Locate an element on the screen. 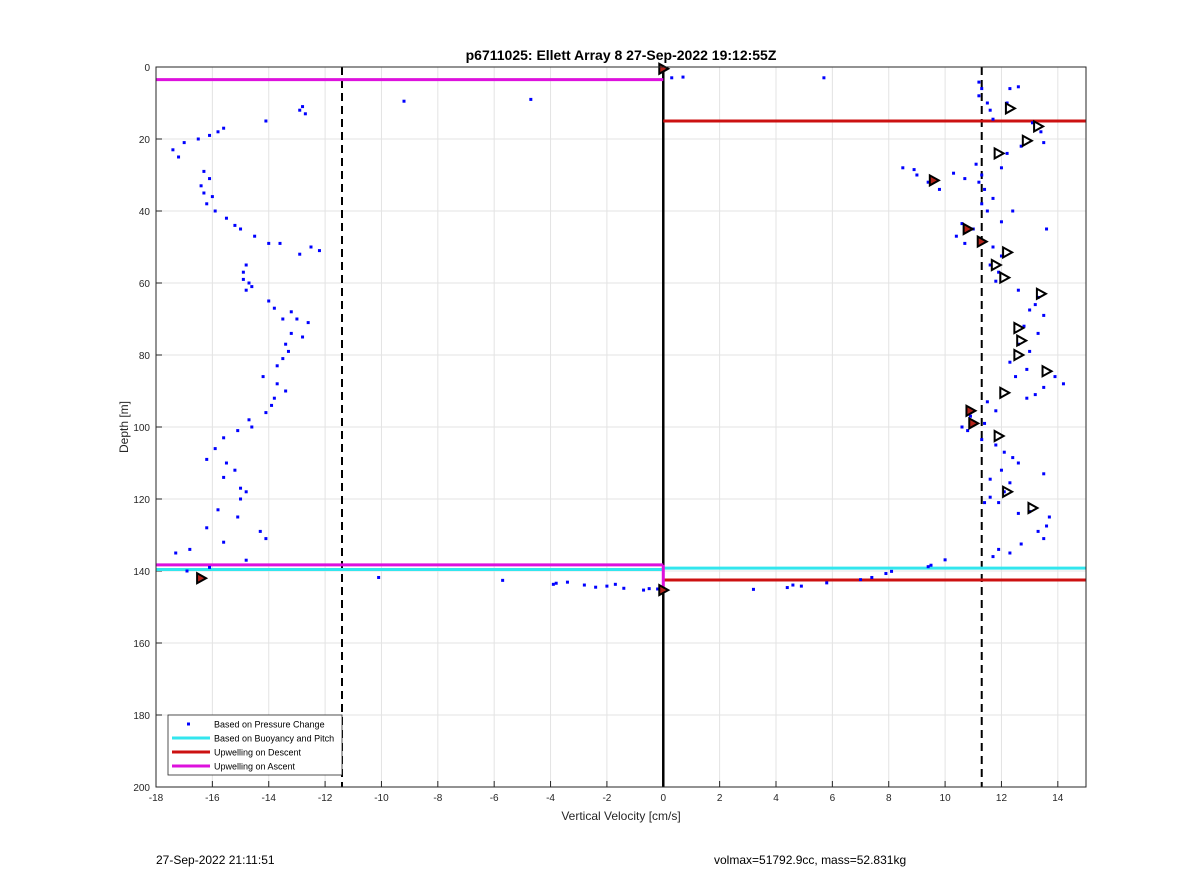 This screenshot has width=1200, height=885. x-tick-label: 4 is located at coordinates (776, 798).